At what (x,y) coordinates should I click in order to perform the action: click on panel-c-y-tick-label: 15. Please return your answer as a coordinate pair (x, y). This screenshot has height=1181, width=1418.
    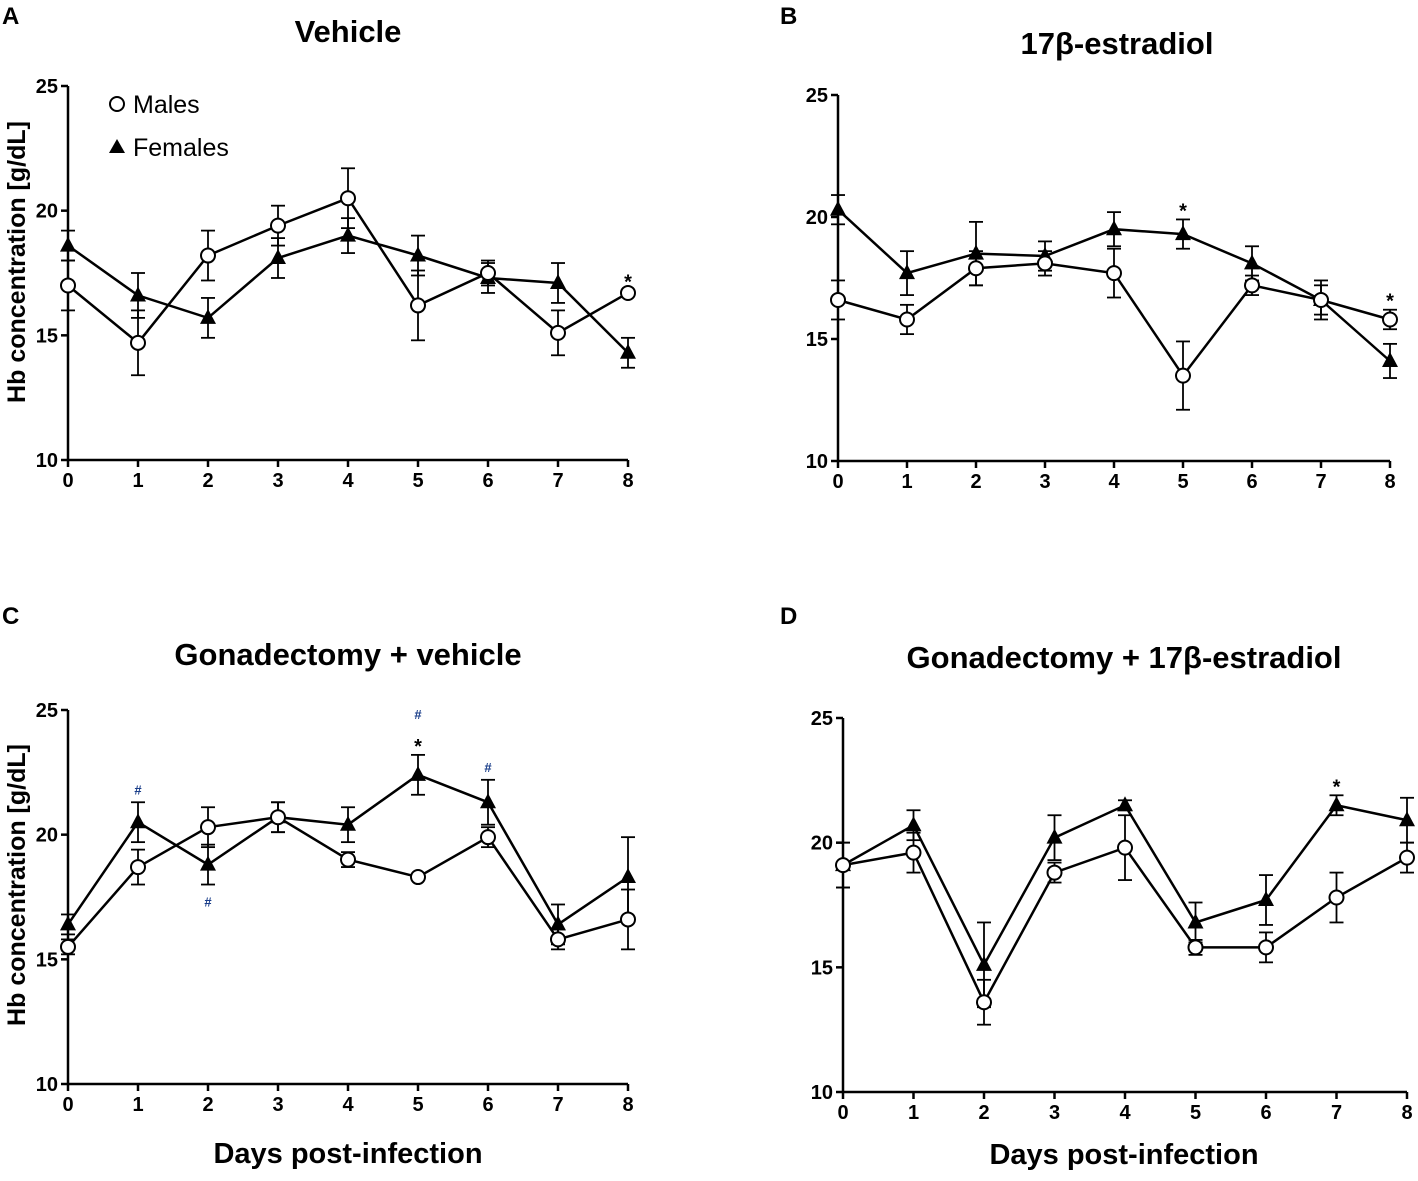
    Looking at the image, I should click on (47, 960).